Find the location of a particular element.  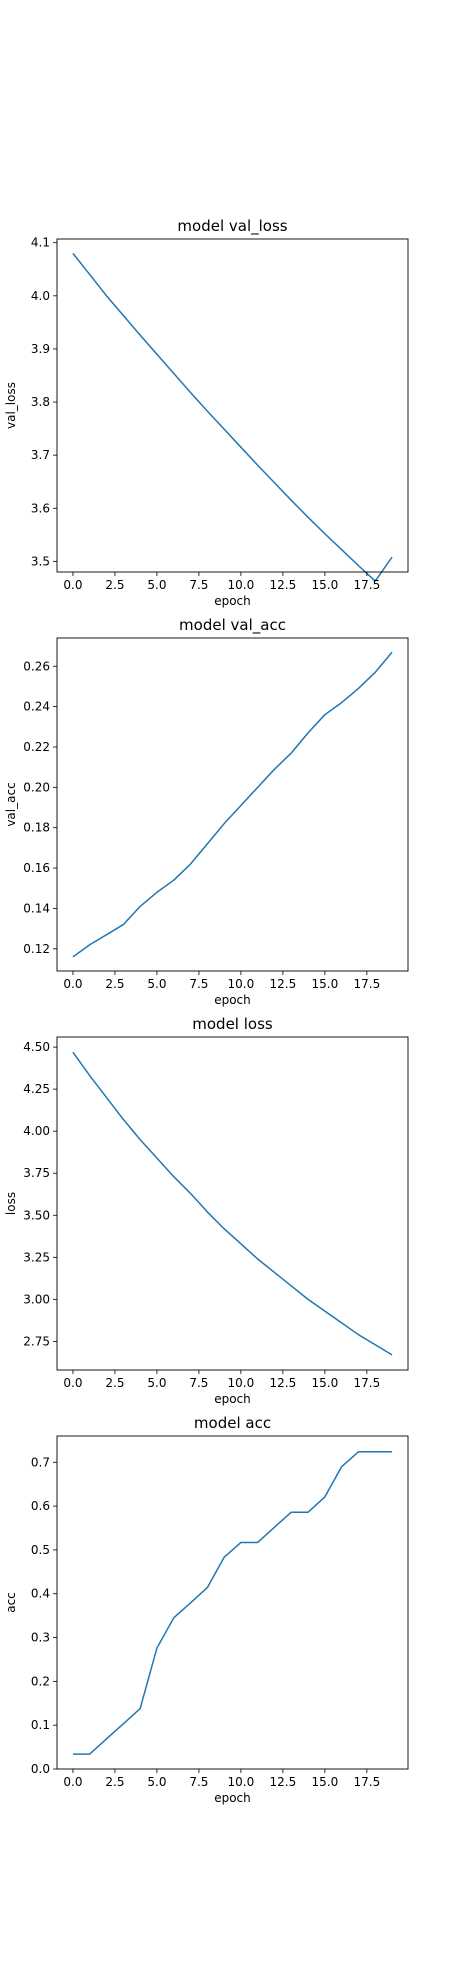

y-tick-label: 0.14 is located at coordinates (36, 908).